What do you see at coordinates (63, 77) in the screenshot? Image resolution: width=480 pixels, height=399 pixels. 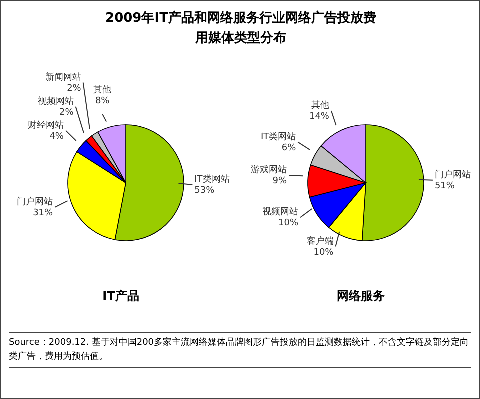 I see `slice-label: 新闻网站` at bounding box center [63, 77].